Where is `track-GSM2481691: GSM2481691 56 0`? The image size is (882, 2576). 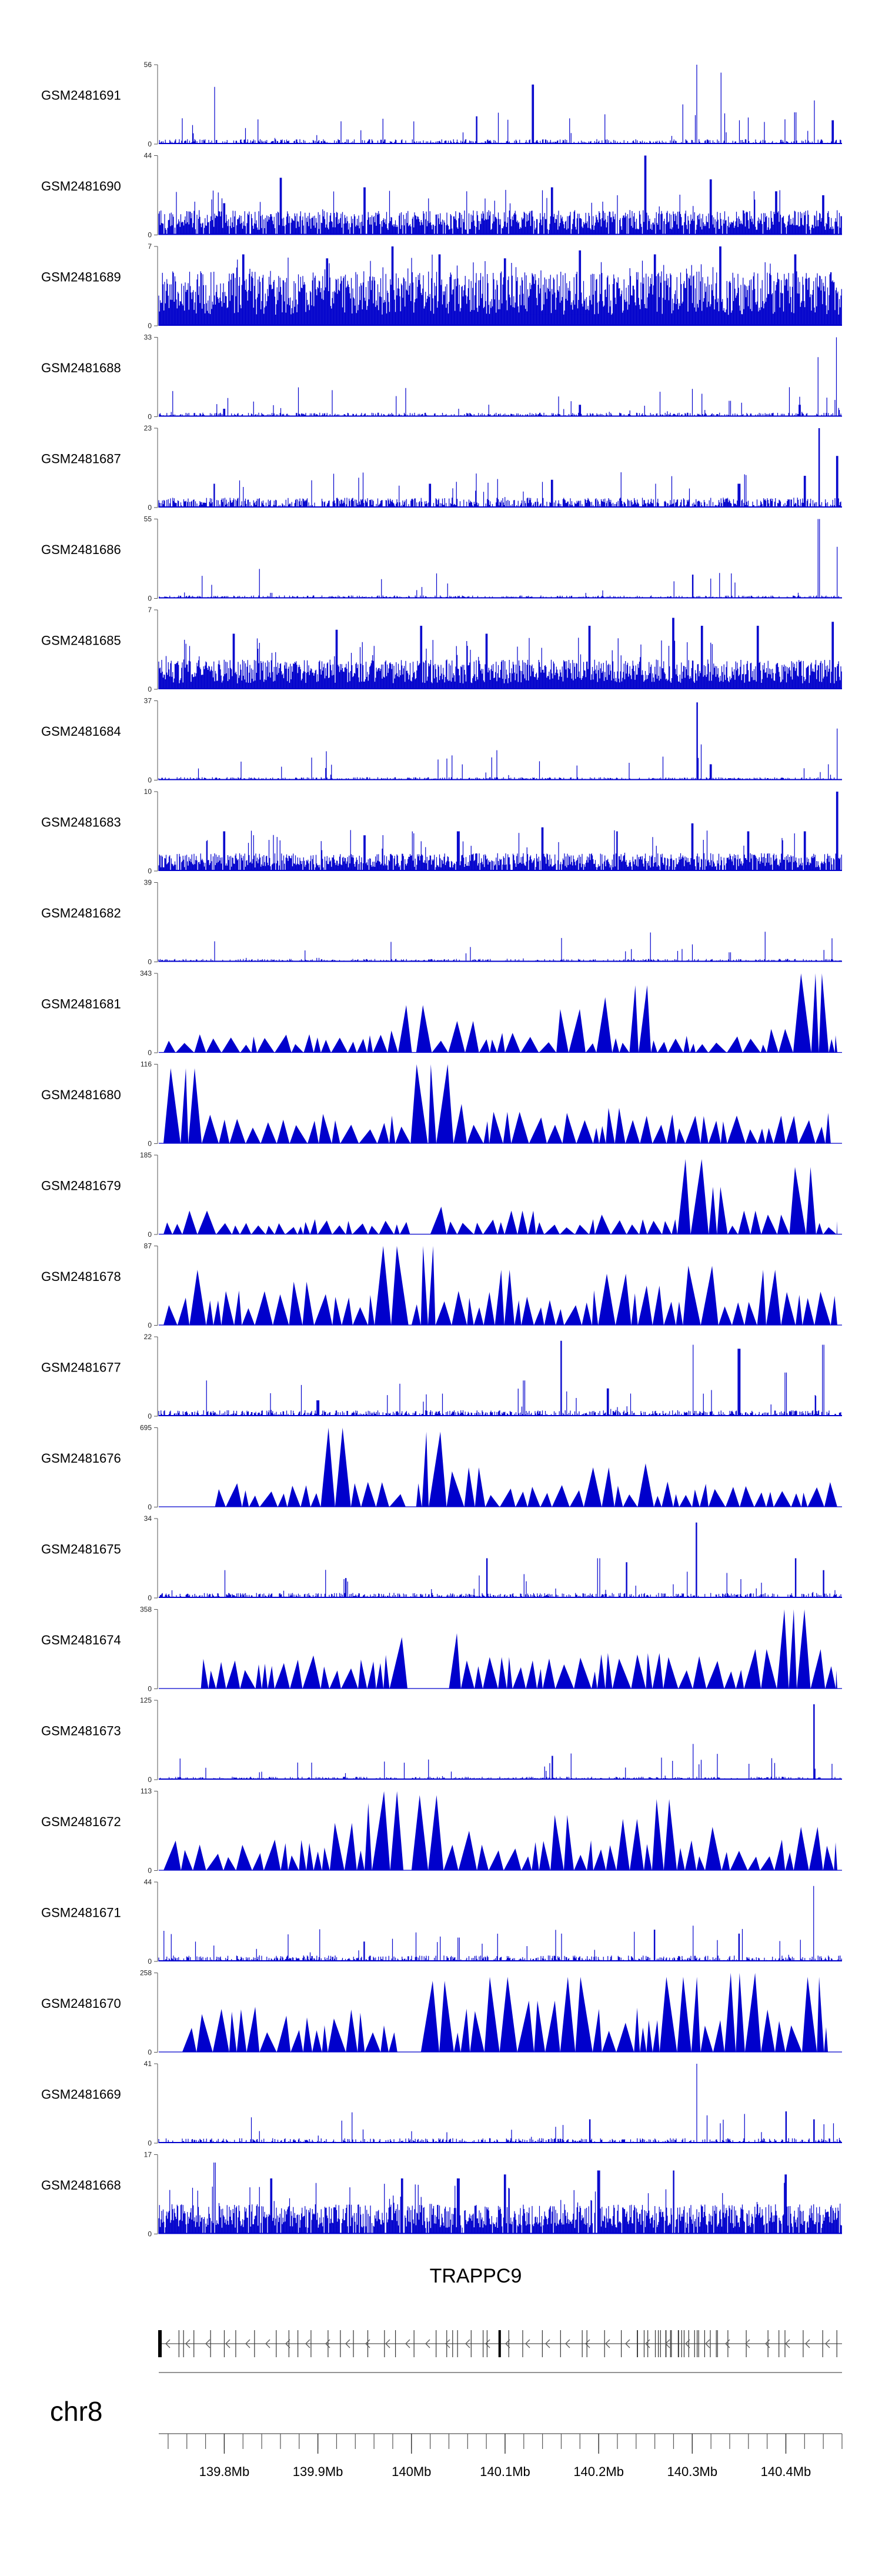 track-GSM2481691: GSM2481691 56 0 is located at coordinates (441, 104).